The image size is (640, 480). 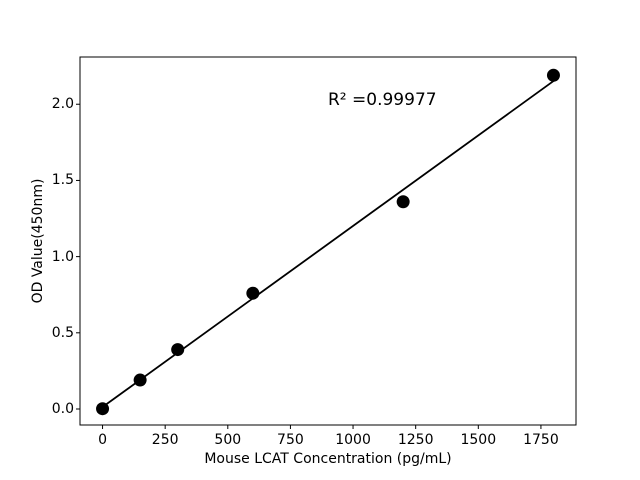 I want to click on y-axis-label: OD Value(450nm), so click(x=38, y=241).